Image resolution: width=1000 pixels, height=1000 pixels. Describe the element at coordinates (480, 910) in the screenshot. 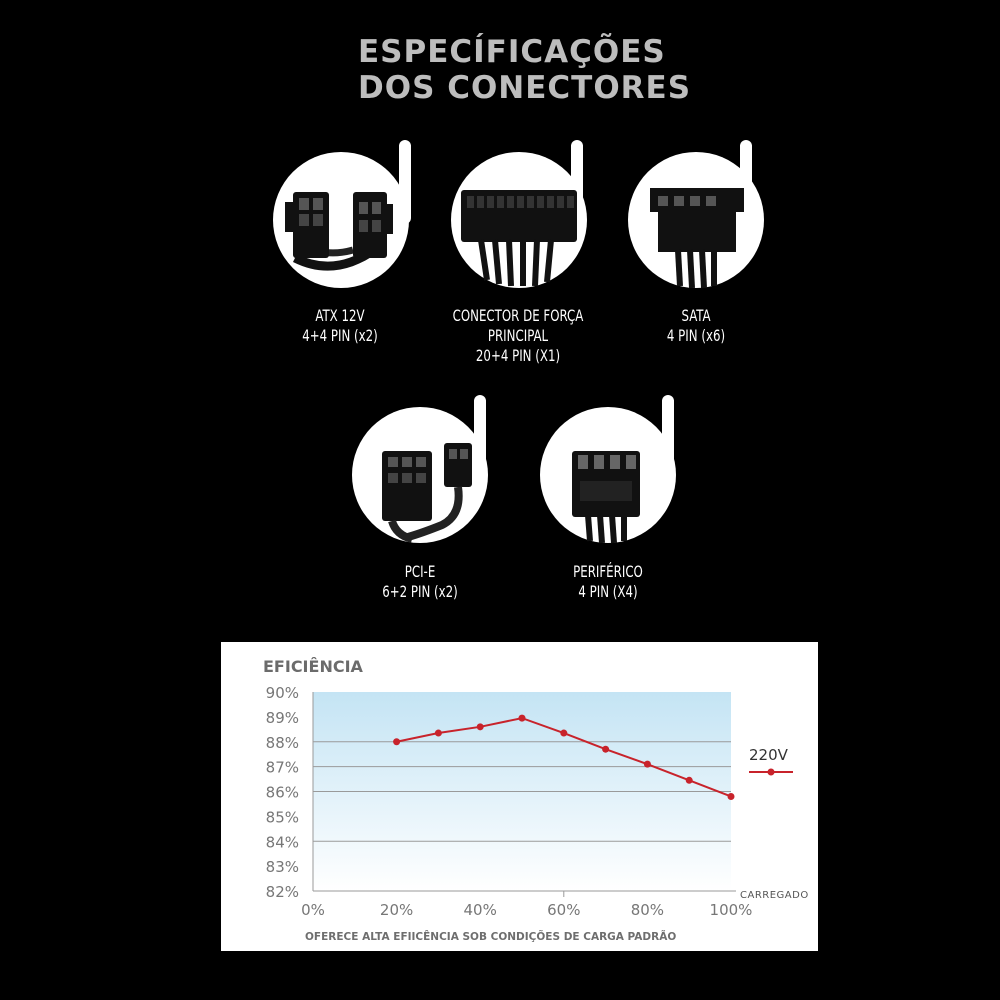

I see `x-tick-label: 40%` at that location.